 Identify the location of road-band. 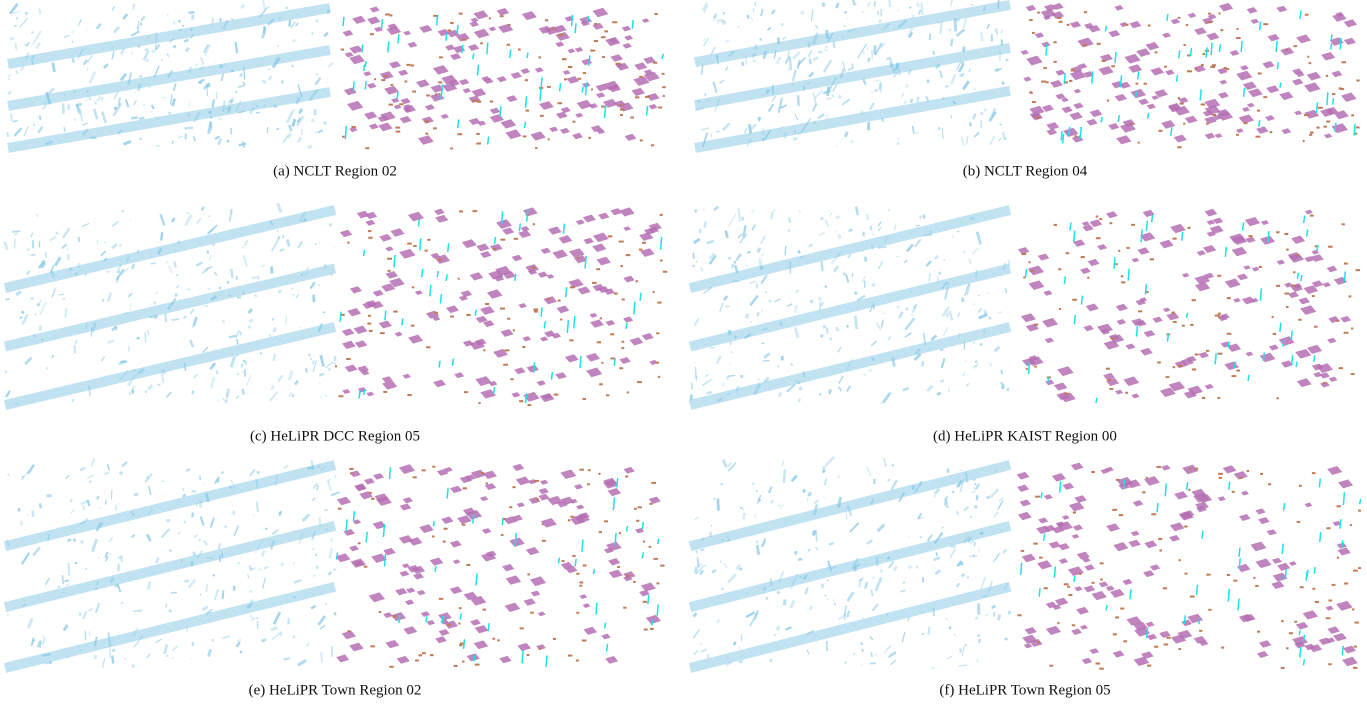
(852, 76).